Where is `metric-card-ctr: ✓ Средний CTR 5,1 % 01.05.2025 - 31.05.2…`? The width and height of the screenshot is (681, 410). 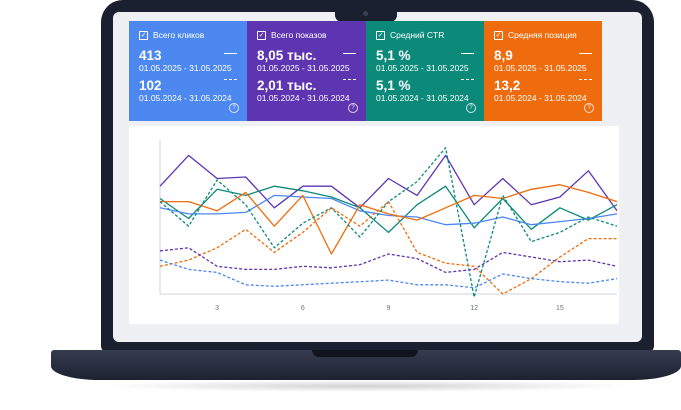 metric-card-ctr: ✓ Средний CTR 5,1 % 01.05.2025 - 31.05.2… is located at coordinates (425, 71).